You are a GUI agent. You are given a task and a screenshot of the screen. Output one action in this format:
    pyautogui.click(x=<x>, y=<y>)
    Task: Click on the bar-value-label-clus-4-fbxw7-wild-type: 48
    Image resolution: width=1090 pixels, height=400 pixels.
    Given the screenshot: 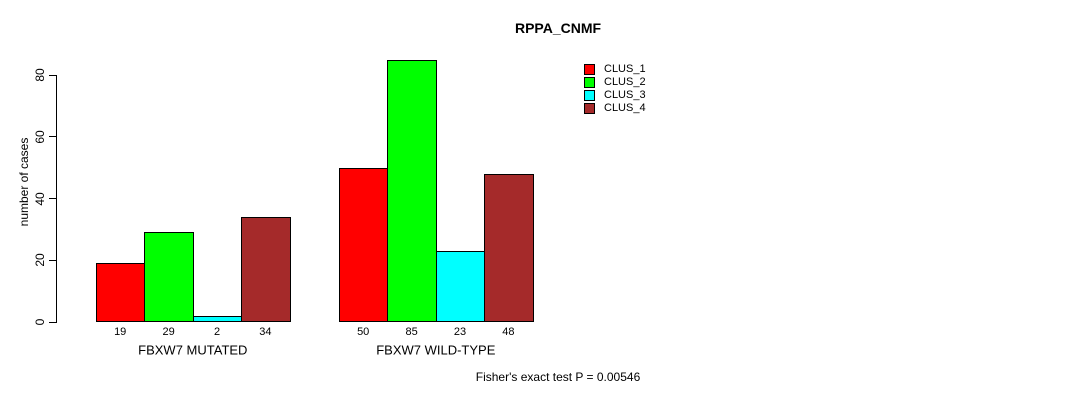 What is the action you would take?
    pyautogui.click(x=508, y=332)
    